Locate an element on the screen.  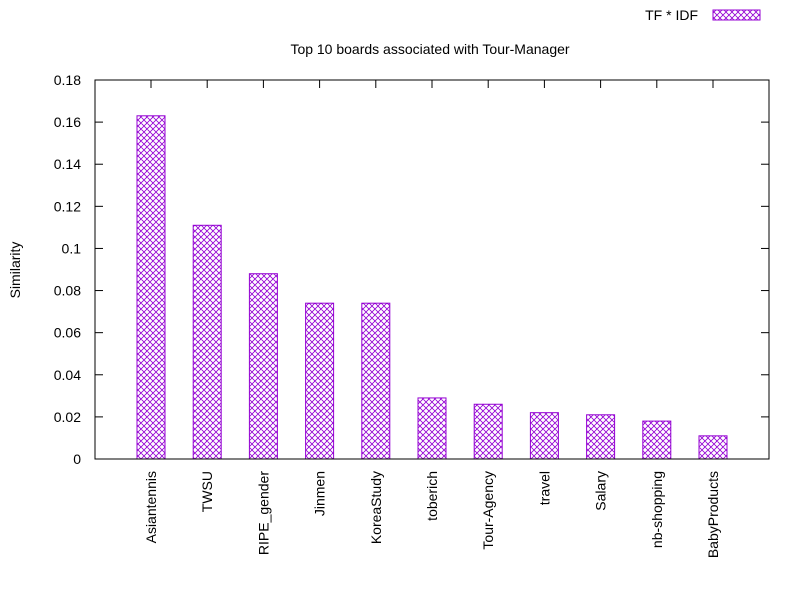
bar-twsu is located at coordinates (207, 342).